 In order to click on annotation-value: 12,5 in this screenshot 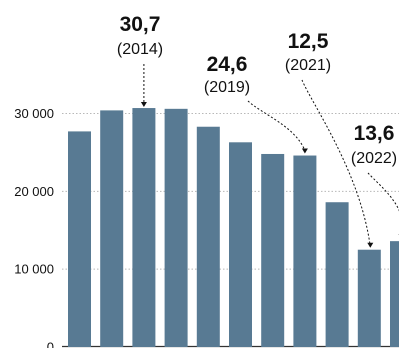, I will do `click(308, 41)`.